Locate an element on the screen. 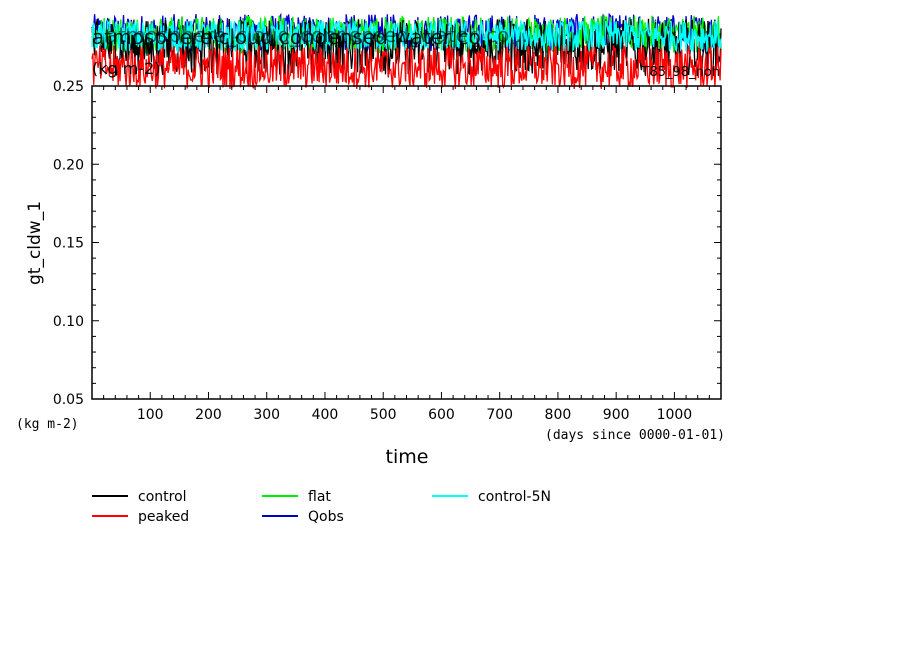  x-tick-label: 700 is located at coordinates (499, 415).